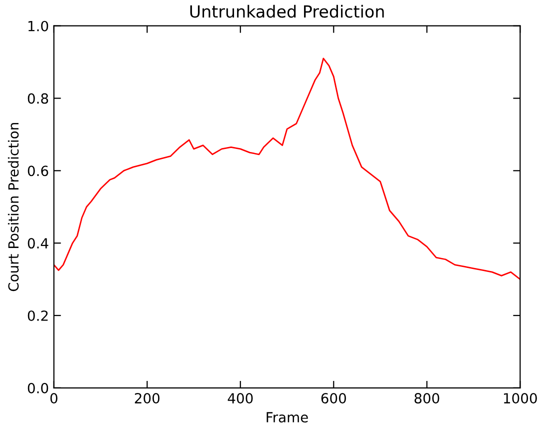 This screenshot has height=431, width=539. What do you see at coordinates (54, 398) in the screenshot?
I see `x-tick-label: 0` at bounding box center [54, 398].